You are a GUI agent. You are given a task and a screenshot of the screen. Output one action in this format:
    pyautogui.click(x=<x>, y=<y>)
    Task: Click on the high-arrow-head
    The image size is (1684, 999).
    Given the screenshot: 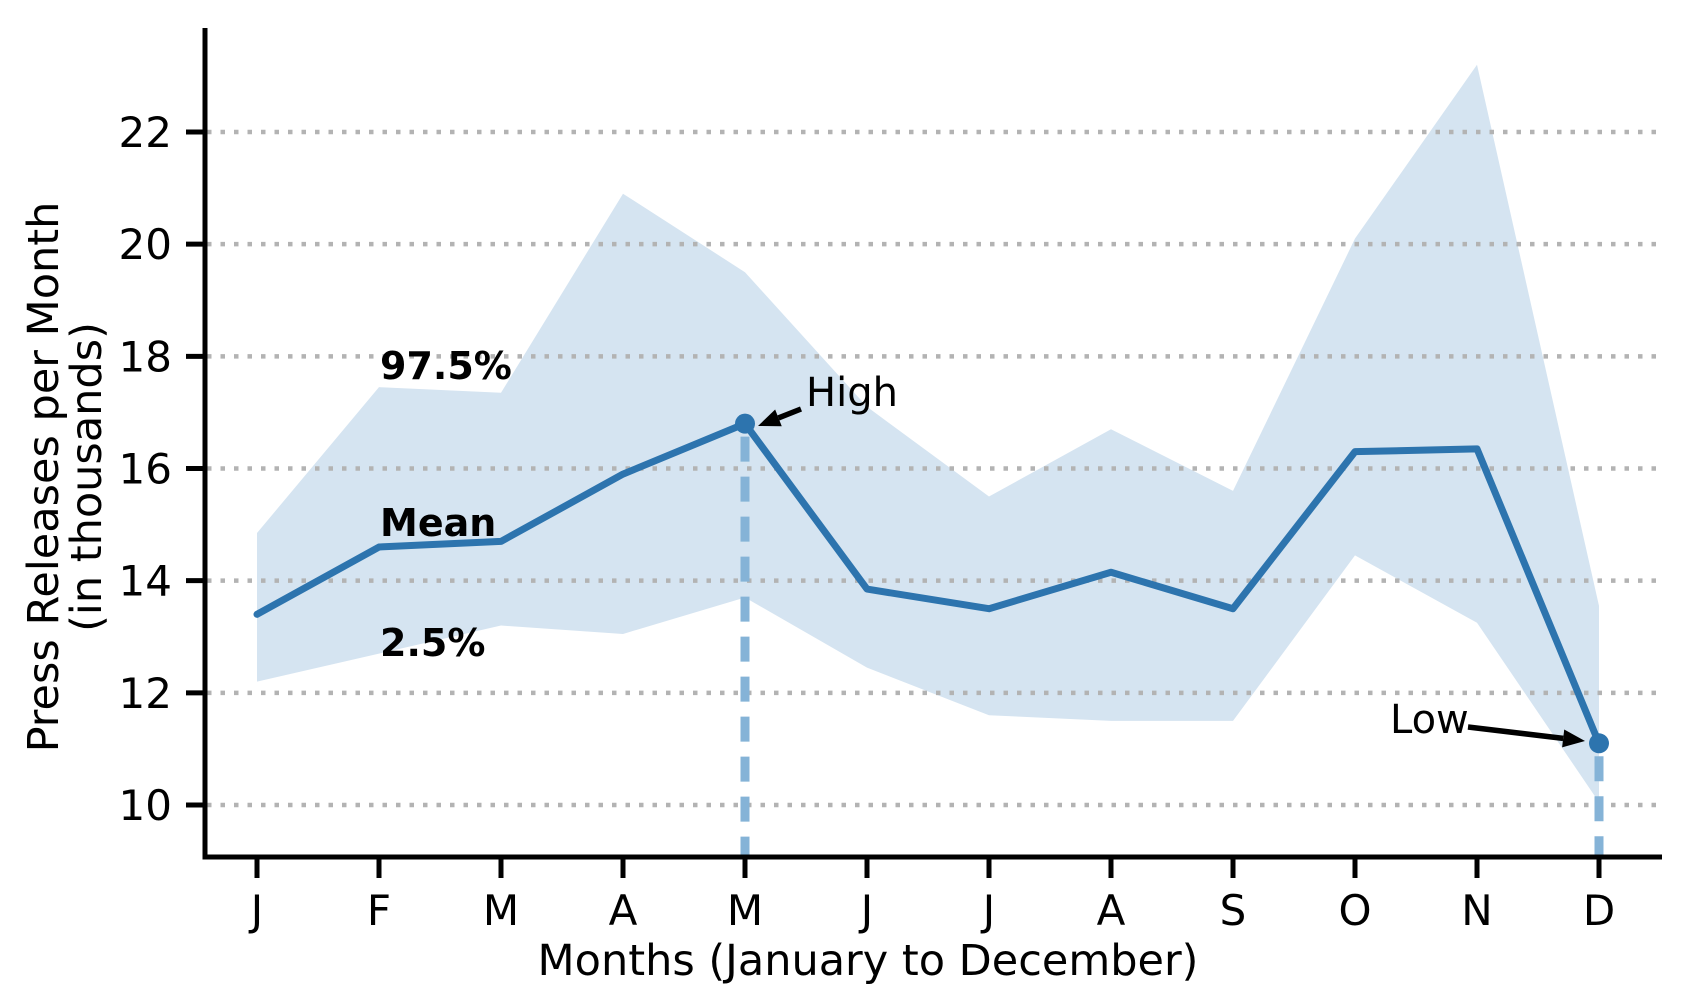 What is the action you would take?
    pyautogui.click(x=770, y=418)
    